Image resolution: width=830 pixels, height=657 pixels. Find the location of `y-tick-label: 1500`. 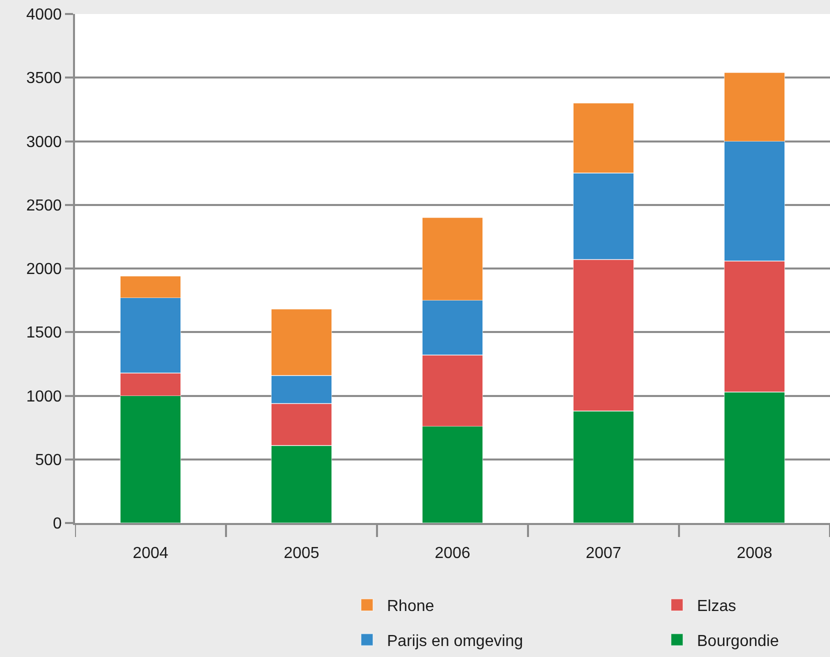

y-tick-label: 1500 is located at coordinates (44, 333).